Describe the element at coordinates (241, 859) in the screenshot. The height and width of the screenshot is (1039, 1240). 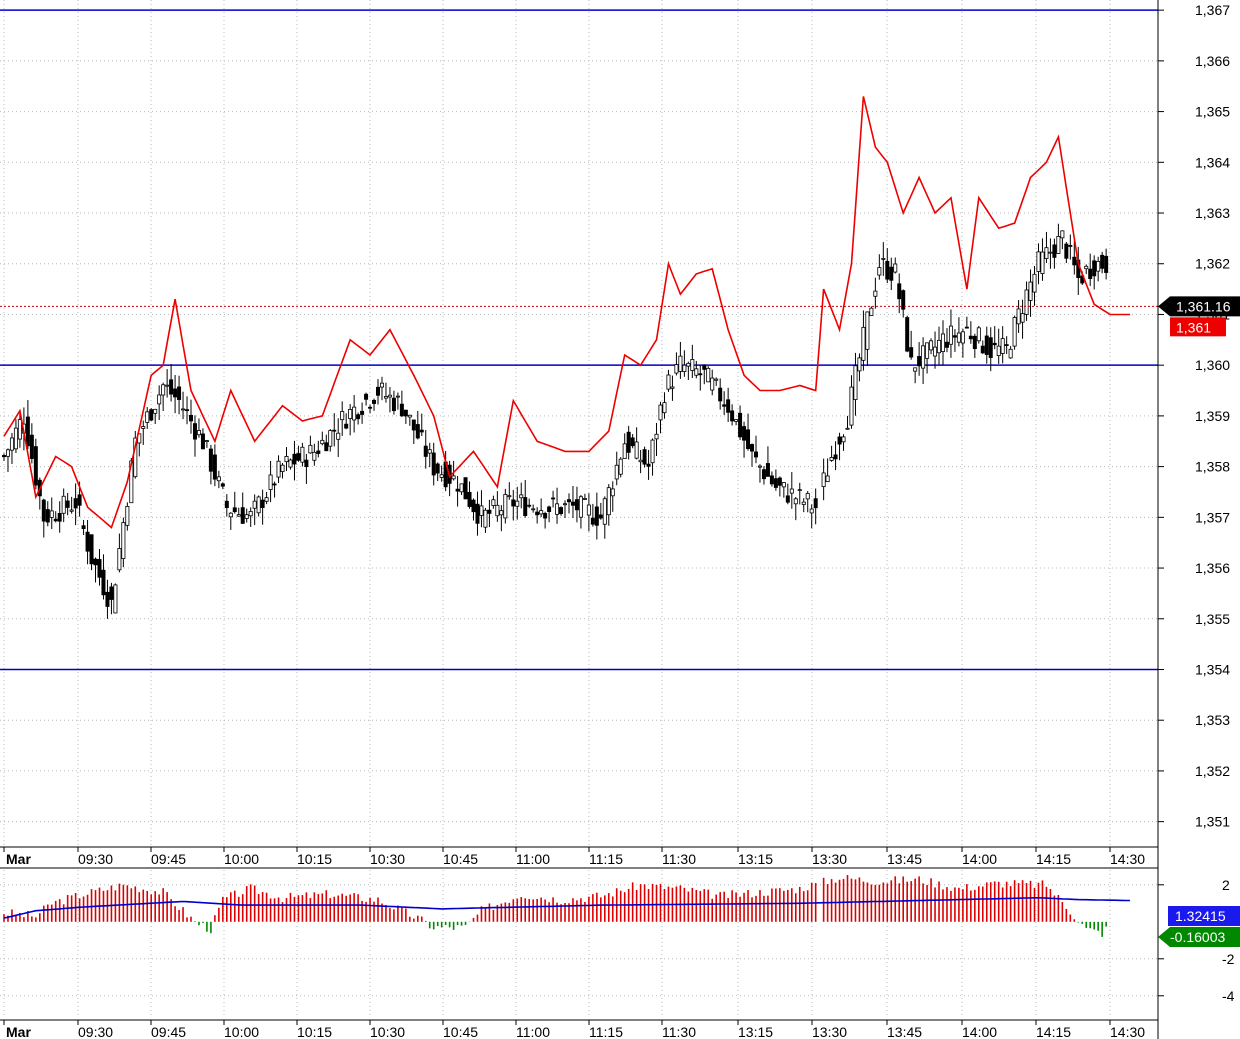
I see `price-x-label: 10:00` at that location.